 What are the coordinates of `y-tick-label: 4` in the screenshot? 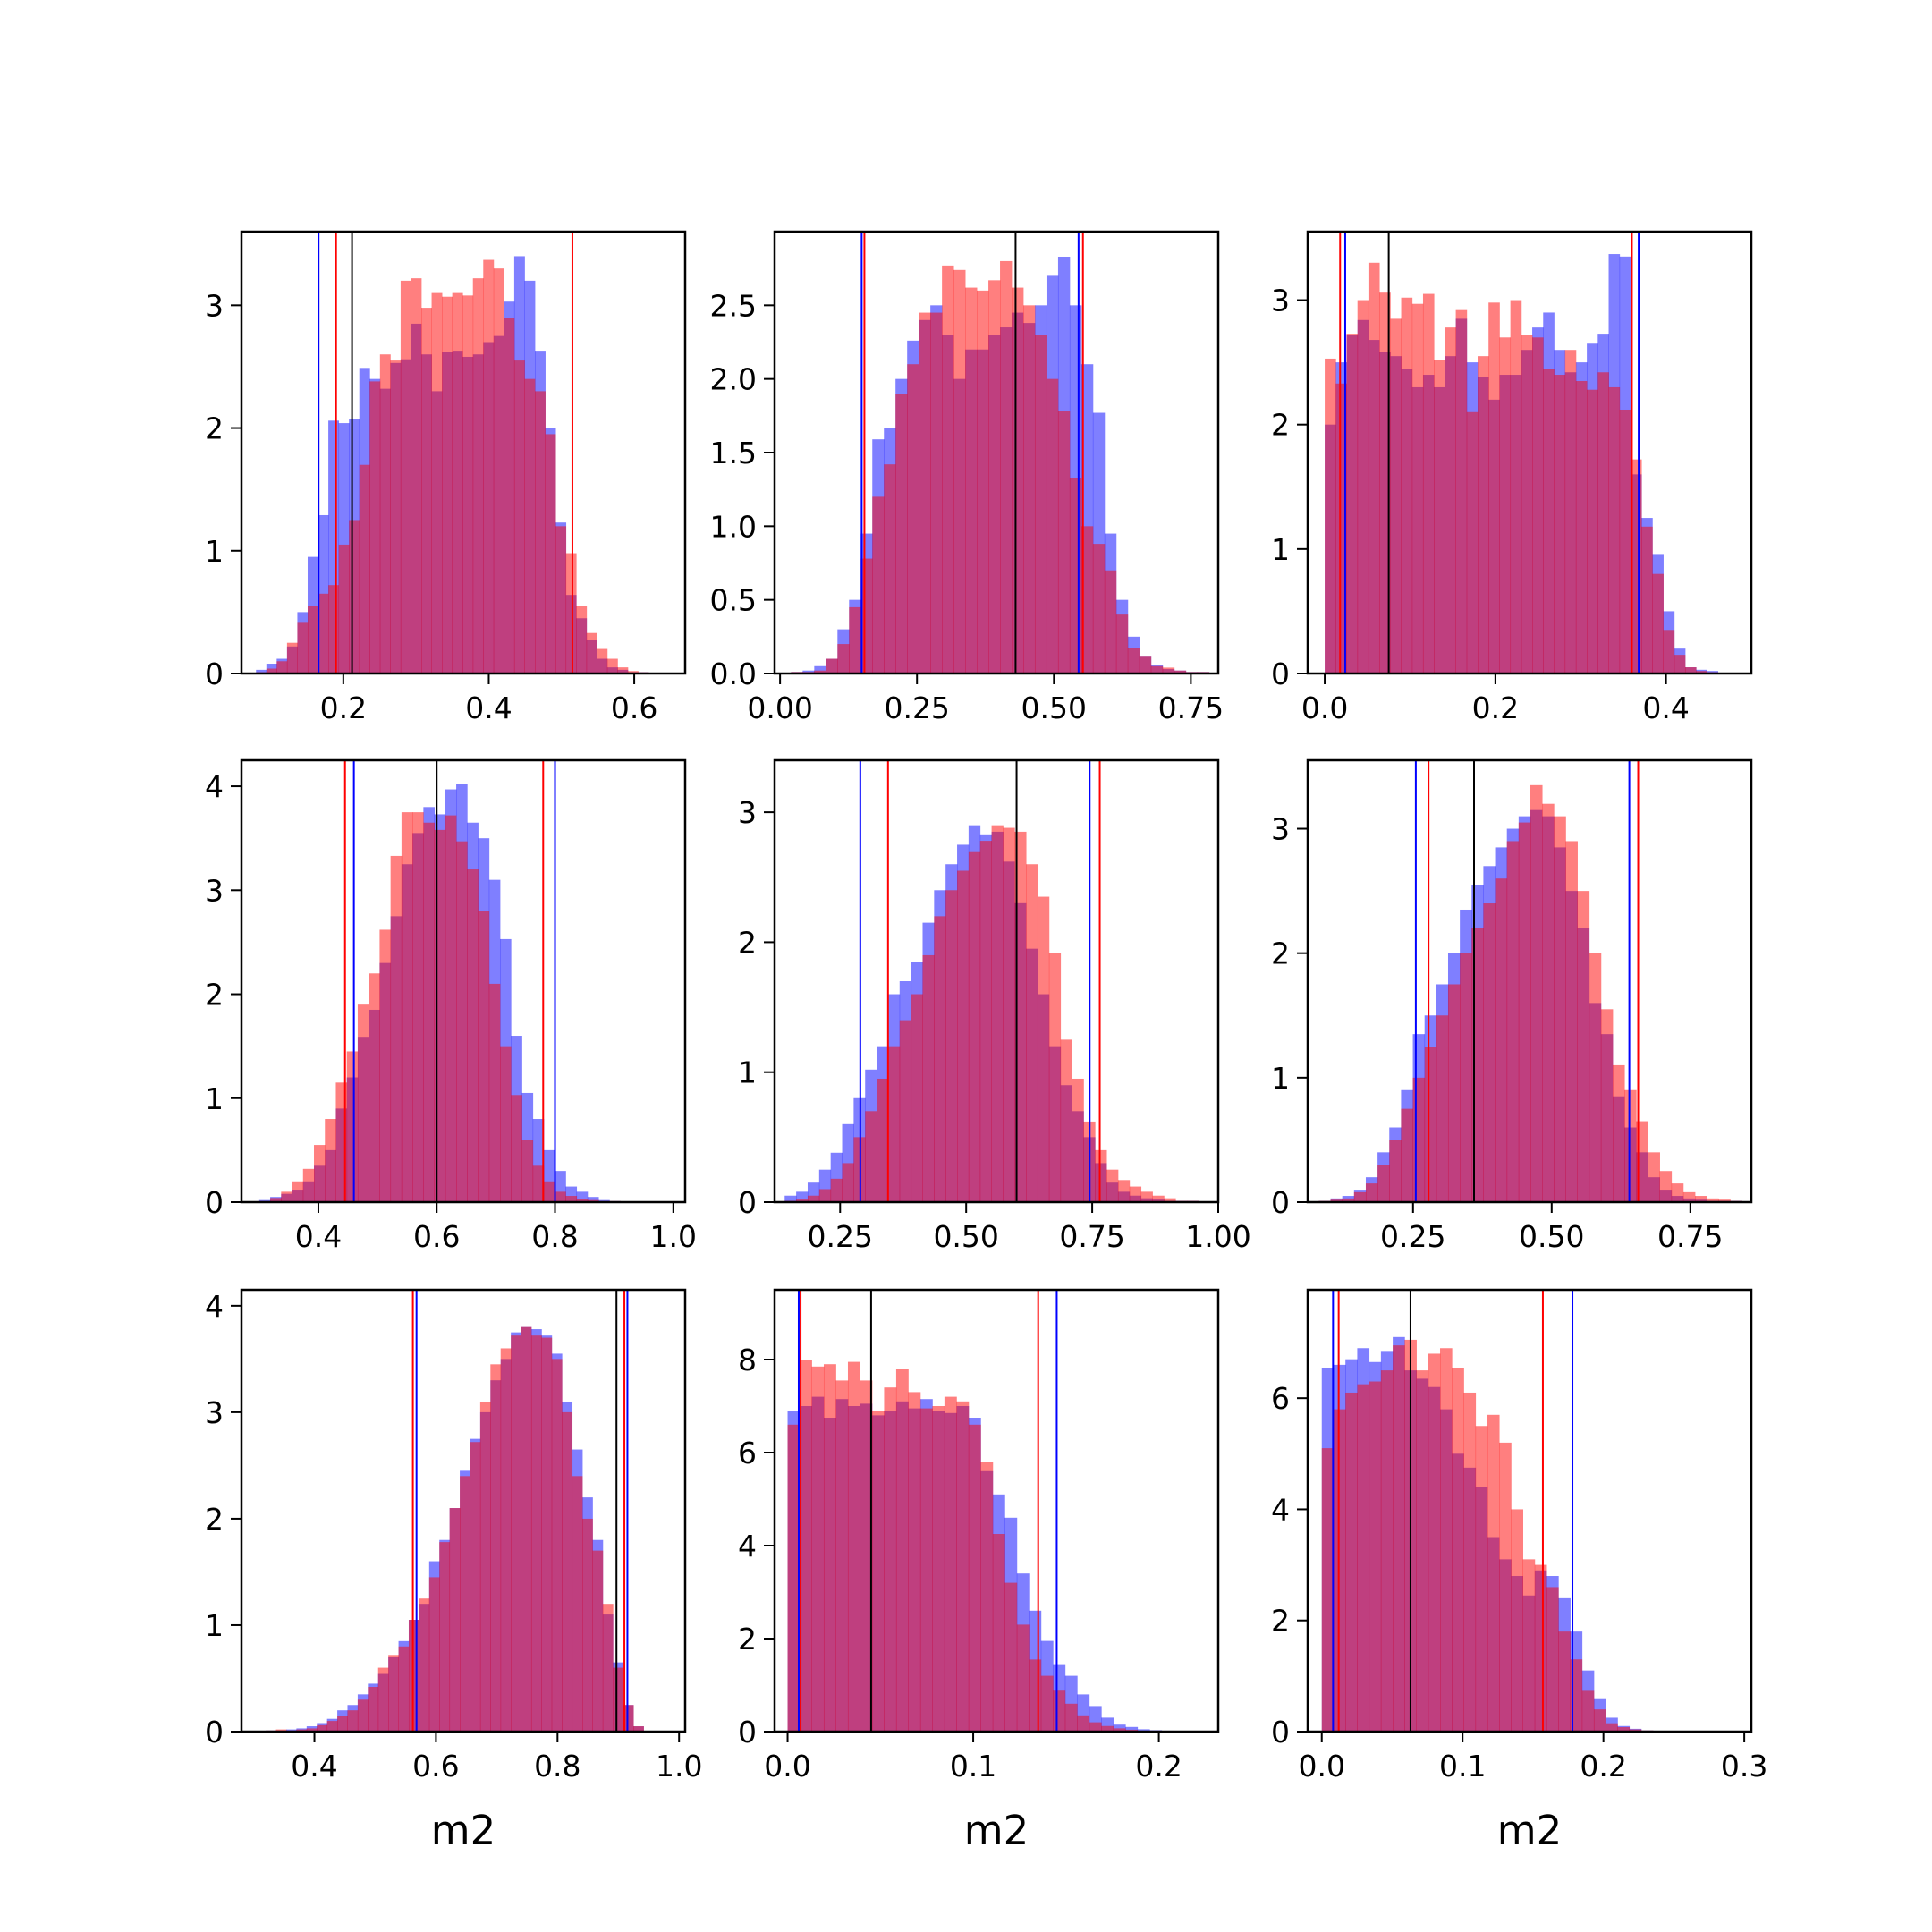 It's located at (1280, 1509).